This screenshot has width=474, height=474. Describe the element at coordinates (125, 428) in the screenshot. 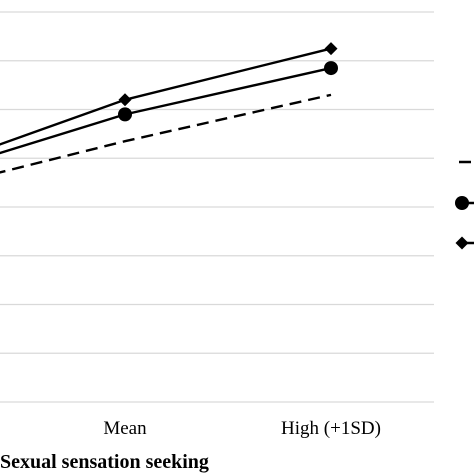

I see `x-tick-label-mean: Mean` at that location.